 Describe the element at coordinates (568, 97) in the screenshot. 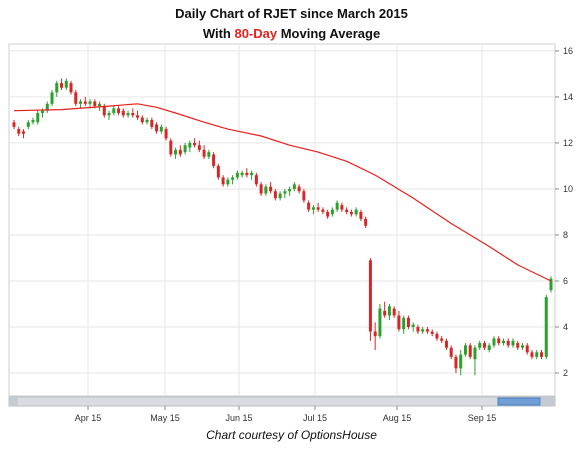

I see `y-tick-label: 14` at that location.